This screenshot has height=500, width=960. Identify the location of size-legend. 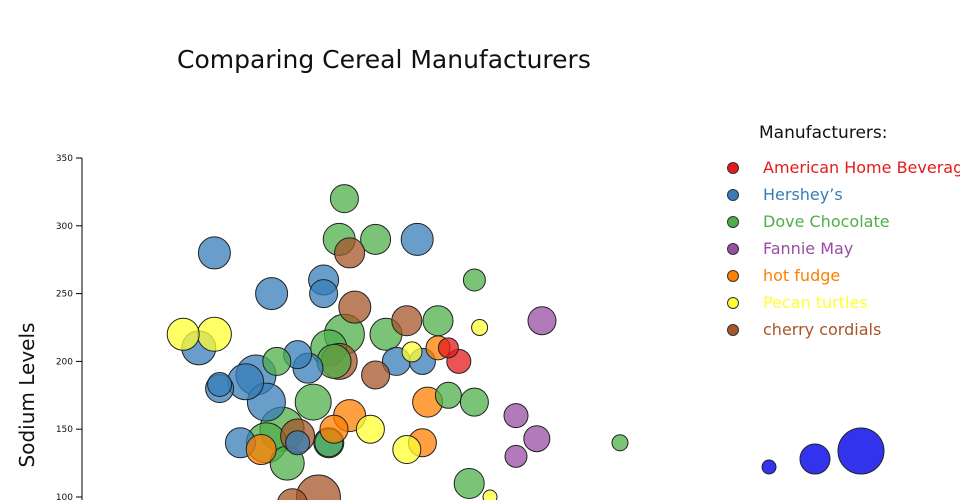
(823, 451).